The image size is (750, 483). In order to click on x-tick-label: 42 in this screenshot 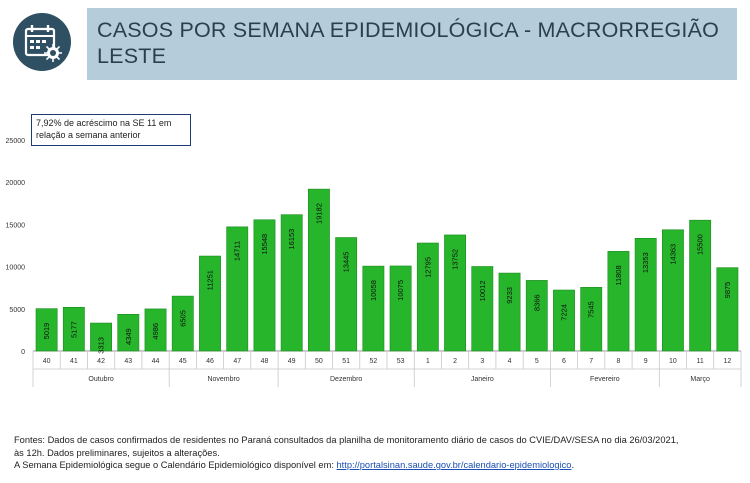, I will do `click(101, 361)`.